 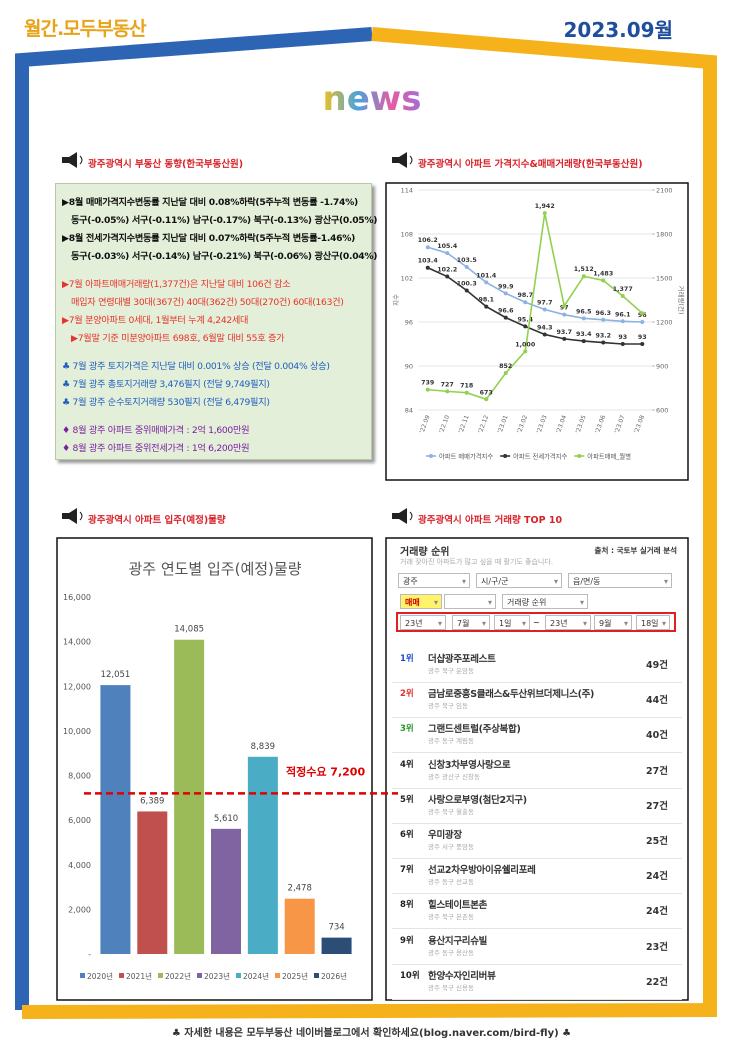 What do you see at coordinates (657, 665) in the screenshot?
I see `deal-count: 49건` at bounding box center [657, 665].